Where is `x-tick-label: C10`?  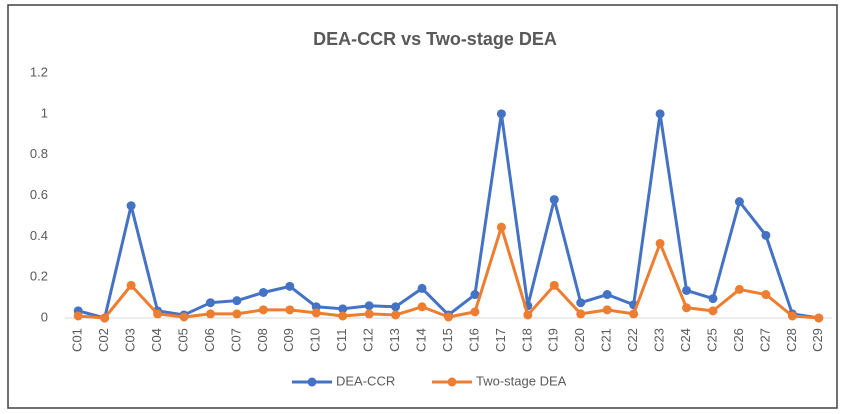
x-tick-label: C10 is located at coordinates (315, 340).